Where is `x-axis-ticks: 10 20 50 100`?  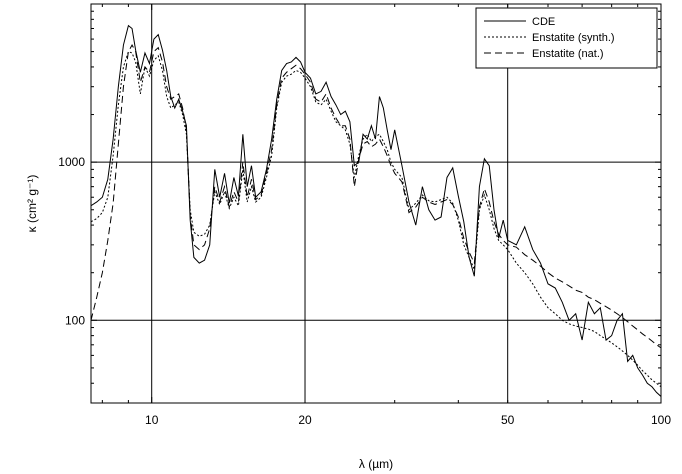
x-axis-ticks: 10 20 50 100 is located at coordinates (408, 420).